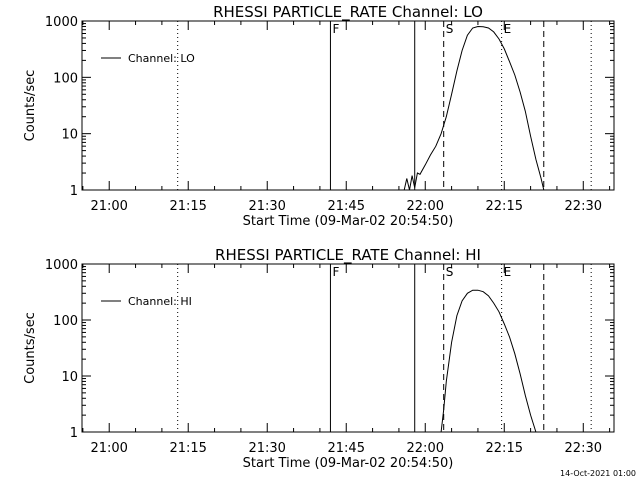  What do you see at coordinates (348, 12) in the screenshot?
I see `chart-title: RHESSI PARTICLE_RATE Channel: LO` at bounding box center [348, 12].